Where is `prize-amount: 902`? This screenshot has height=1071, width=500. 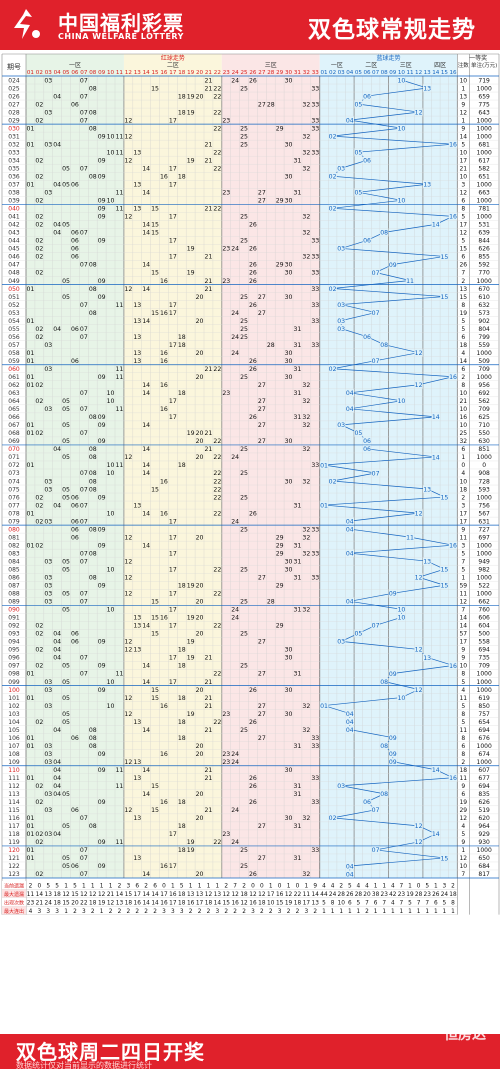 prize-amount: 902 is located at coordinates (484, 321).